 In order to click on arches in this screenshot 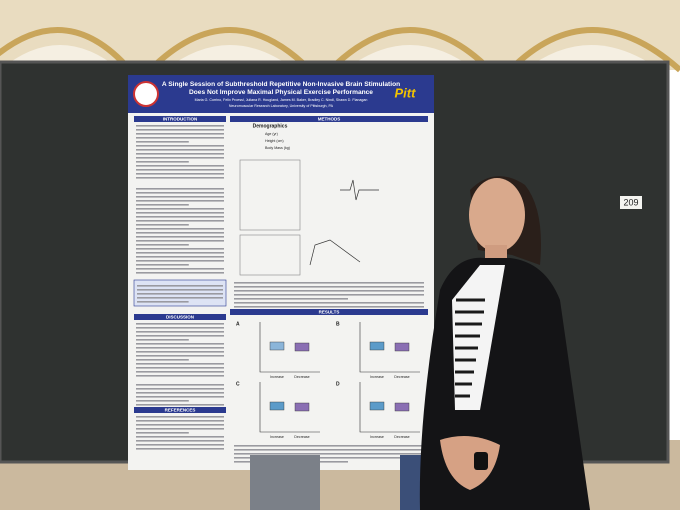, I will do `click(340, 50)`.